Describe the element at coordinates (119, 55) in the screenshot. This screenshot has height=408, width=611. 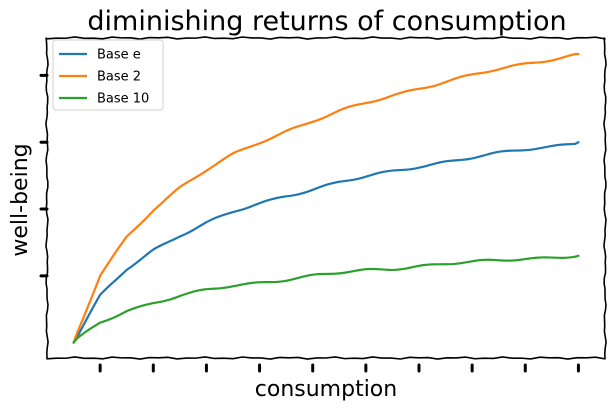
I see `legend-label-base-e: Base e` at that location.